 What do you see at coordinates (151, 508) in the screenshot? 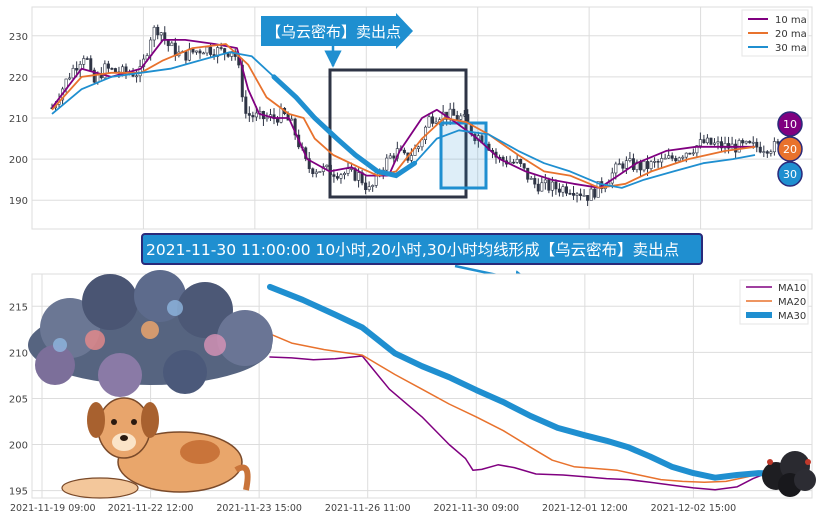
I see `bottom-x-tick-label: 2021-11-22 12:00` at bounding box center [151, 508].